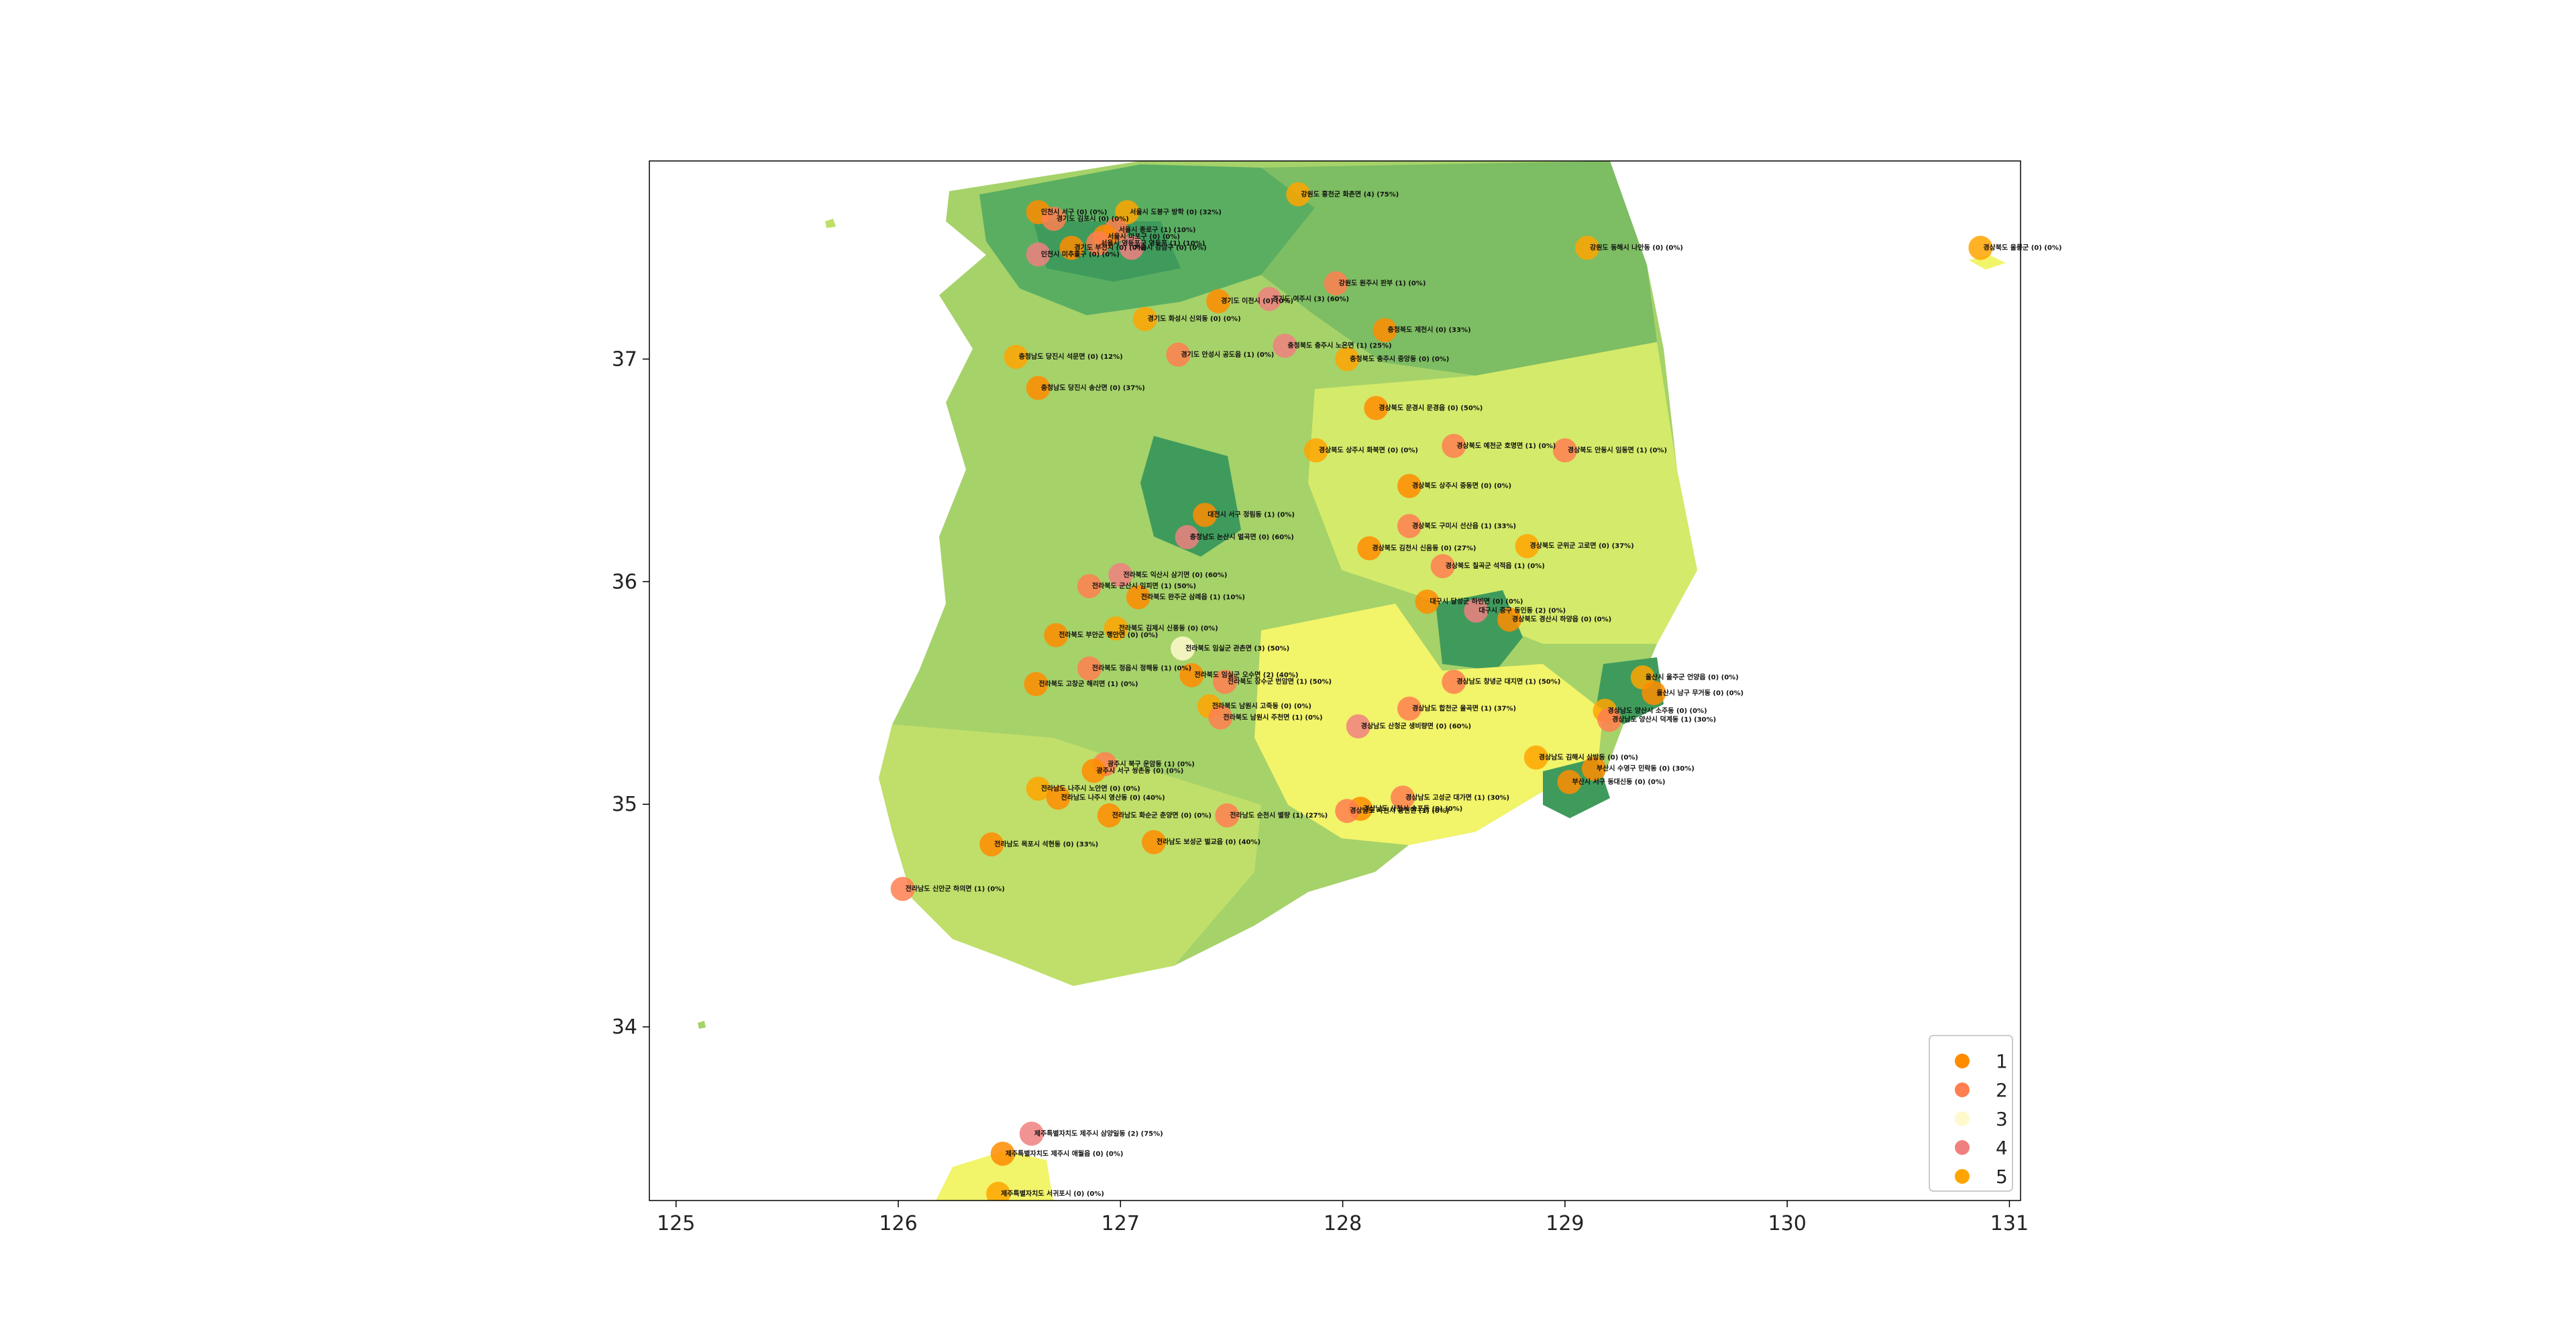 The height and width of the screenshot is (1336, 2576). What do you see at coordinates (1502, 493) in the screenshot?
I see `gyeongbuk-region` at bounding box center [1502, 493].